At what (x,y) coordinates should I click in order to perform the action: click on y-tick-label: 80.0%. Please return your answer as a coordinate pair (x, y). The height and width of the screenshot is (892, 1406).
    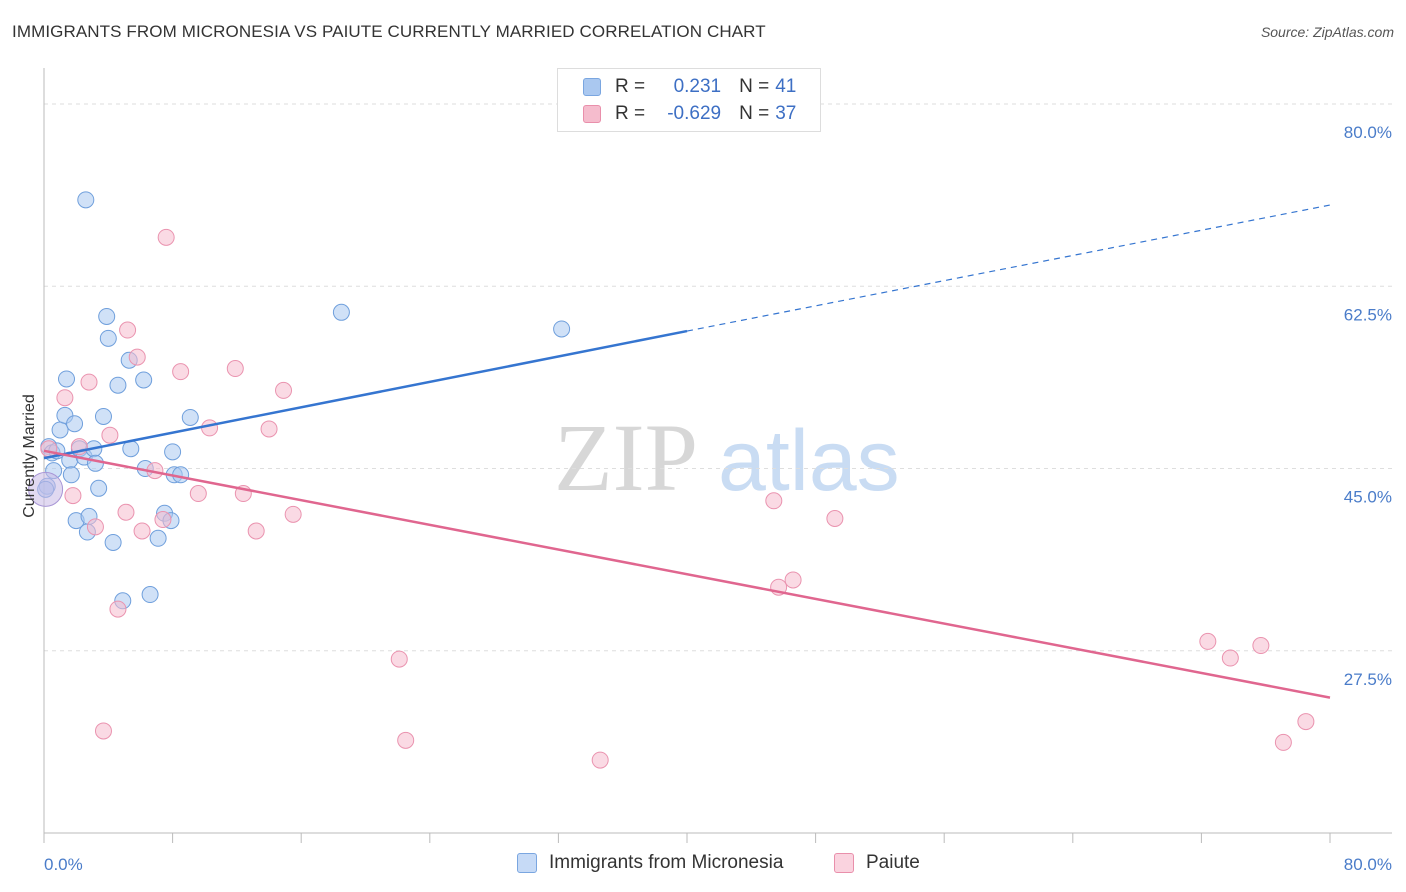
    Looking at the image, I should click on (1368, 132).